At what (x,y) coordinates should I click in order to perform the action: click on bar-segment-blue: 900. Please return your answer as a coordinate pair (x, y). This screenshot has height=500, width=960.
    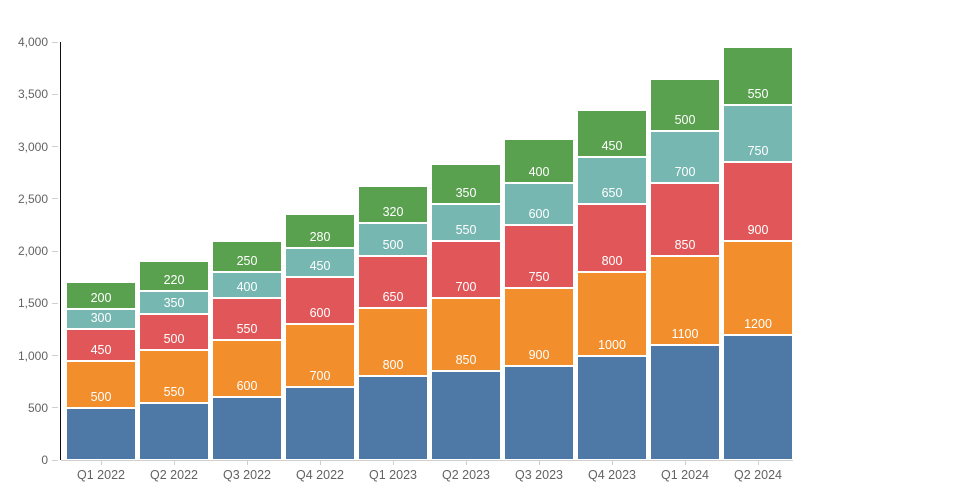
    Looking at the image, I should click on (539, 404).